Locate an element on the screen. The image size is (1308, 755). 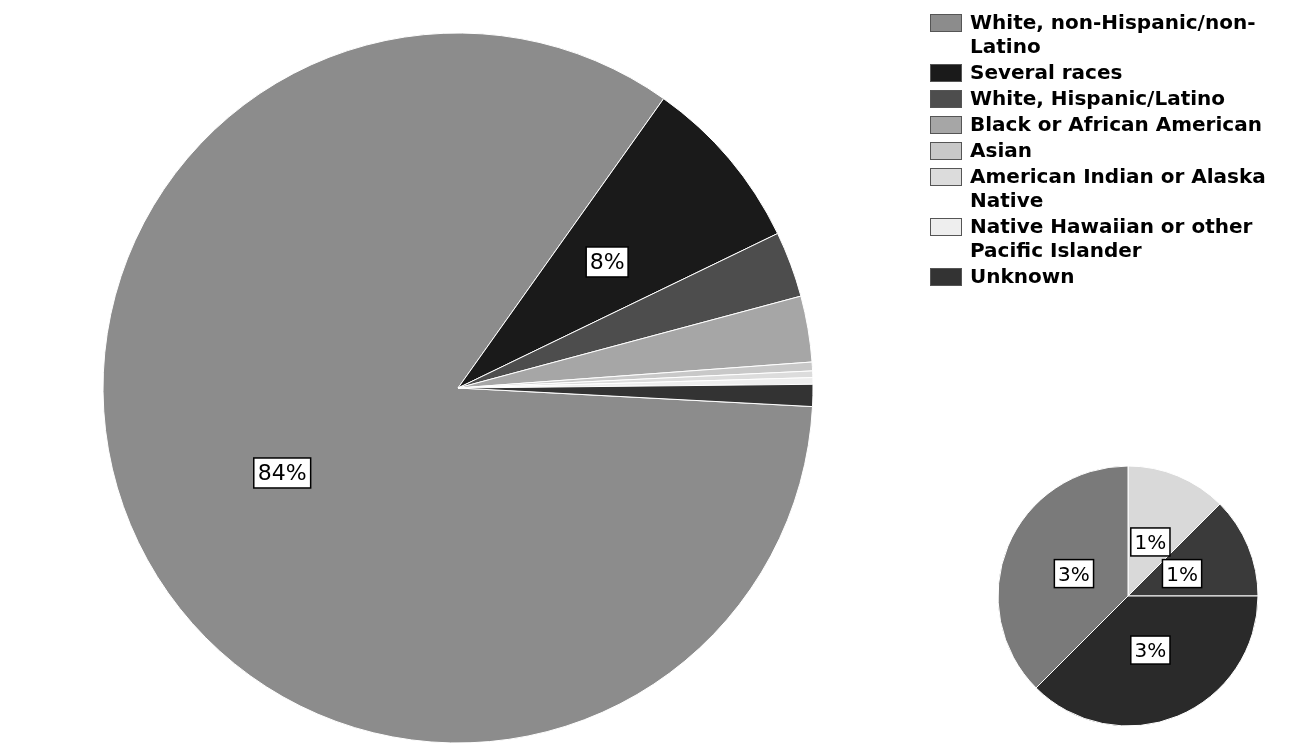
data-label: 84% is located at coordinates (282, 473).